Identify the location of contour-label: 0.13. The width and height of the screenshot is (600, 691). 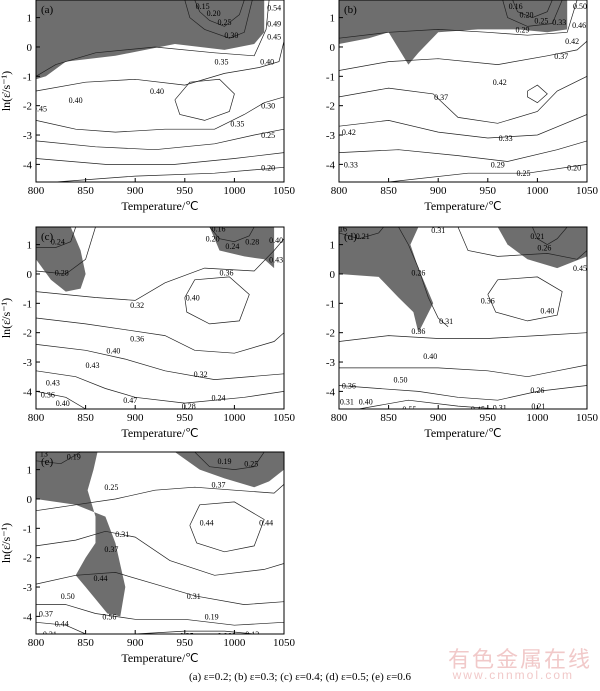
(252, 634).